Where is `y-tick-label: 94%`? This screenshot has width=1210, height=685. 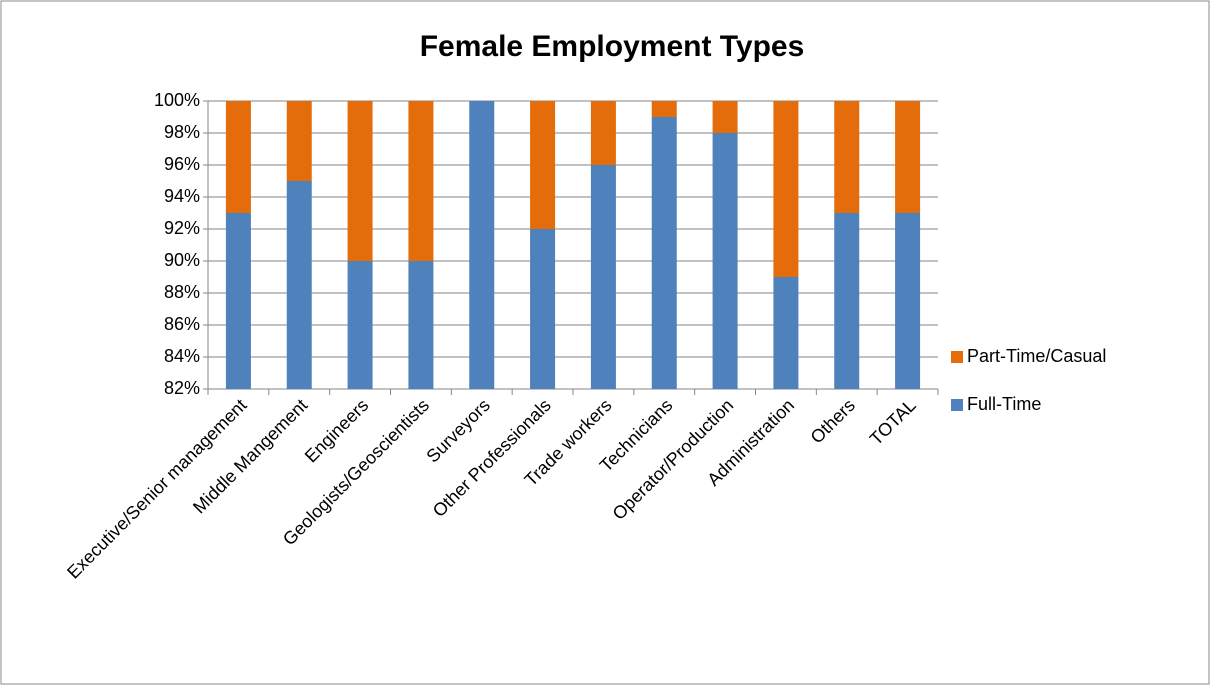 y-tick-label: 94% is located at coordinates (182, 196).